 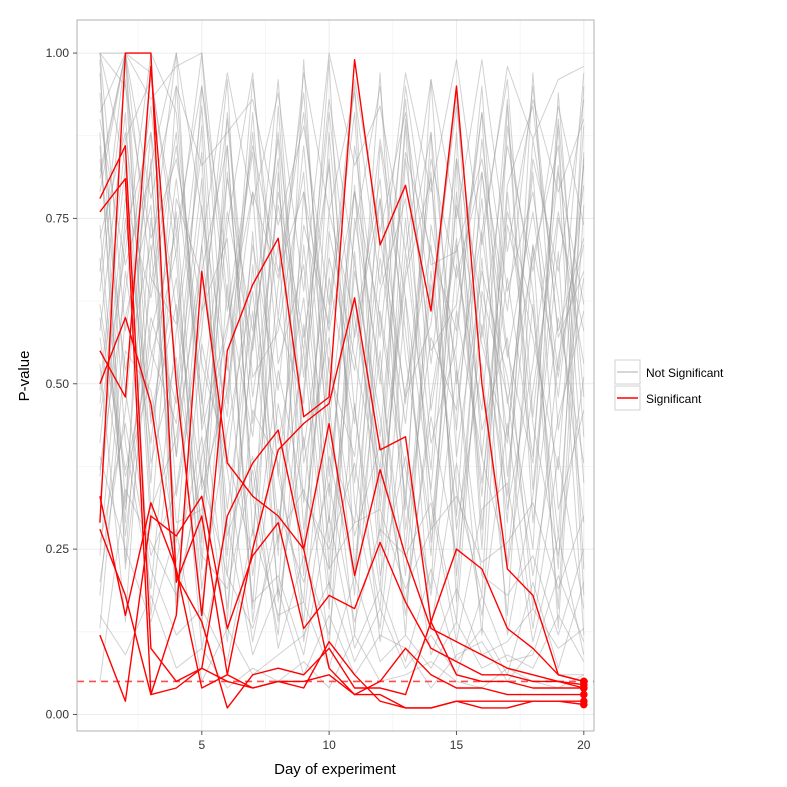 What do you see at coordinates (24, 376) in the screenshot?
I see `y-axis-title: P-value` at bounding box center [24, 376].